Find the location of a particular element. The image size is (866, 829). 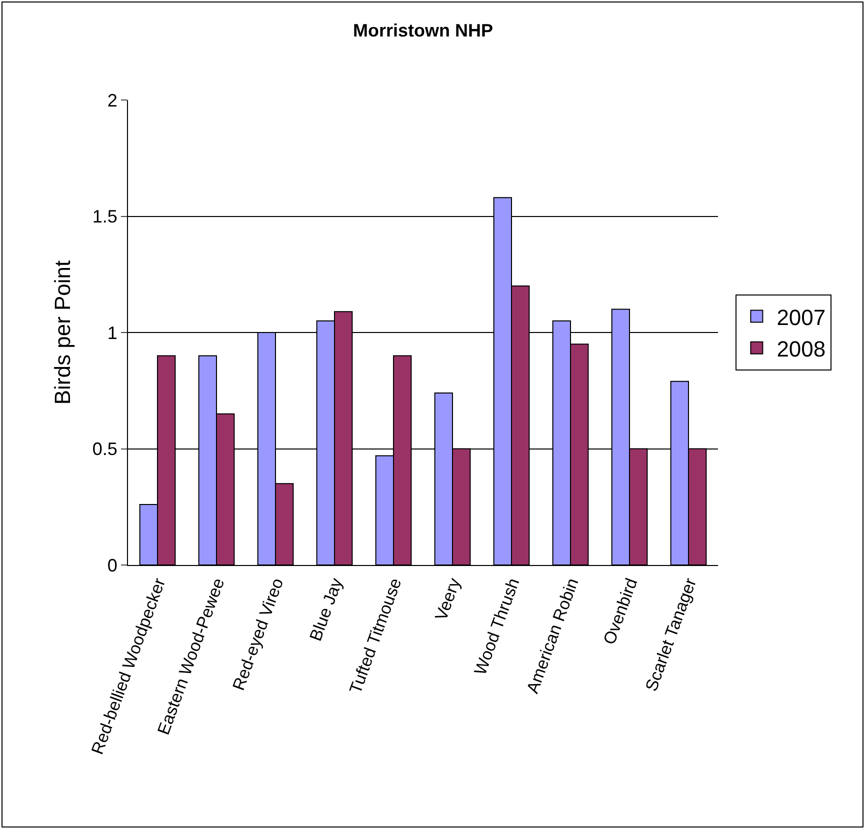

x-tick-label: Blue Jay is located at coordinates (326, 609).